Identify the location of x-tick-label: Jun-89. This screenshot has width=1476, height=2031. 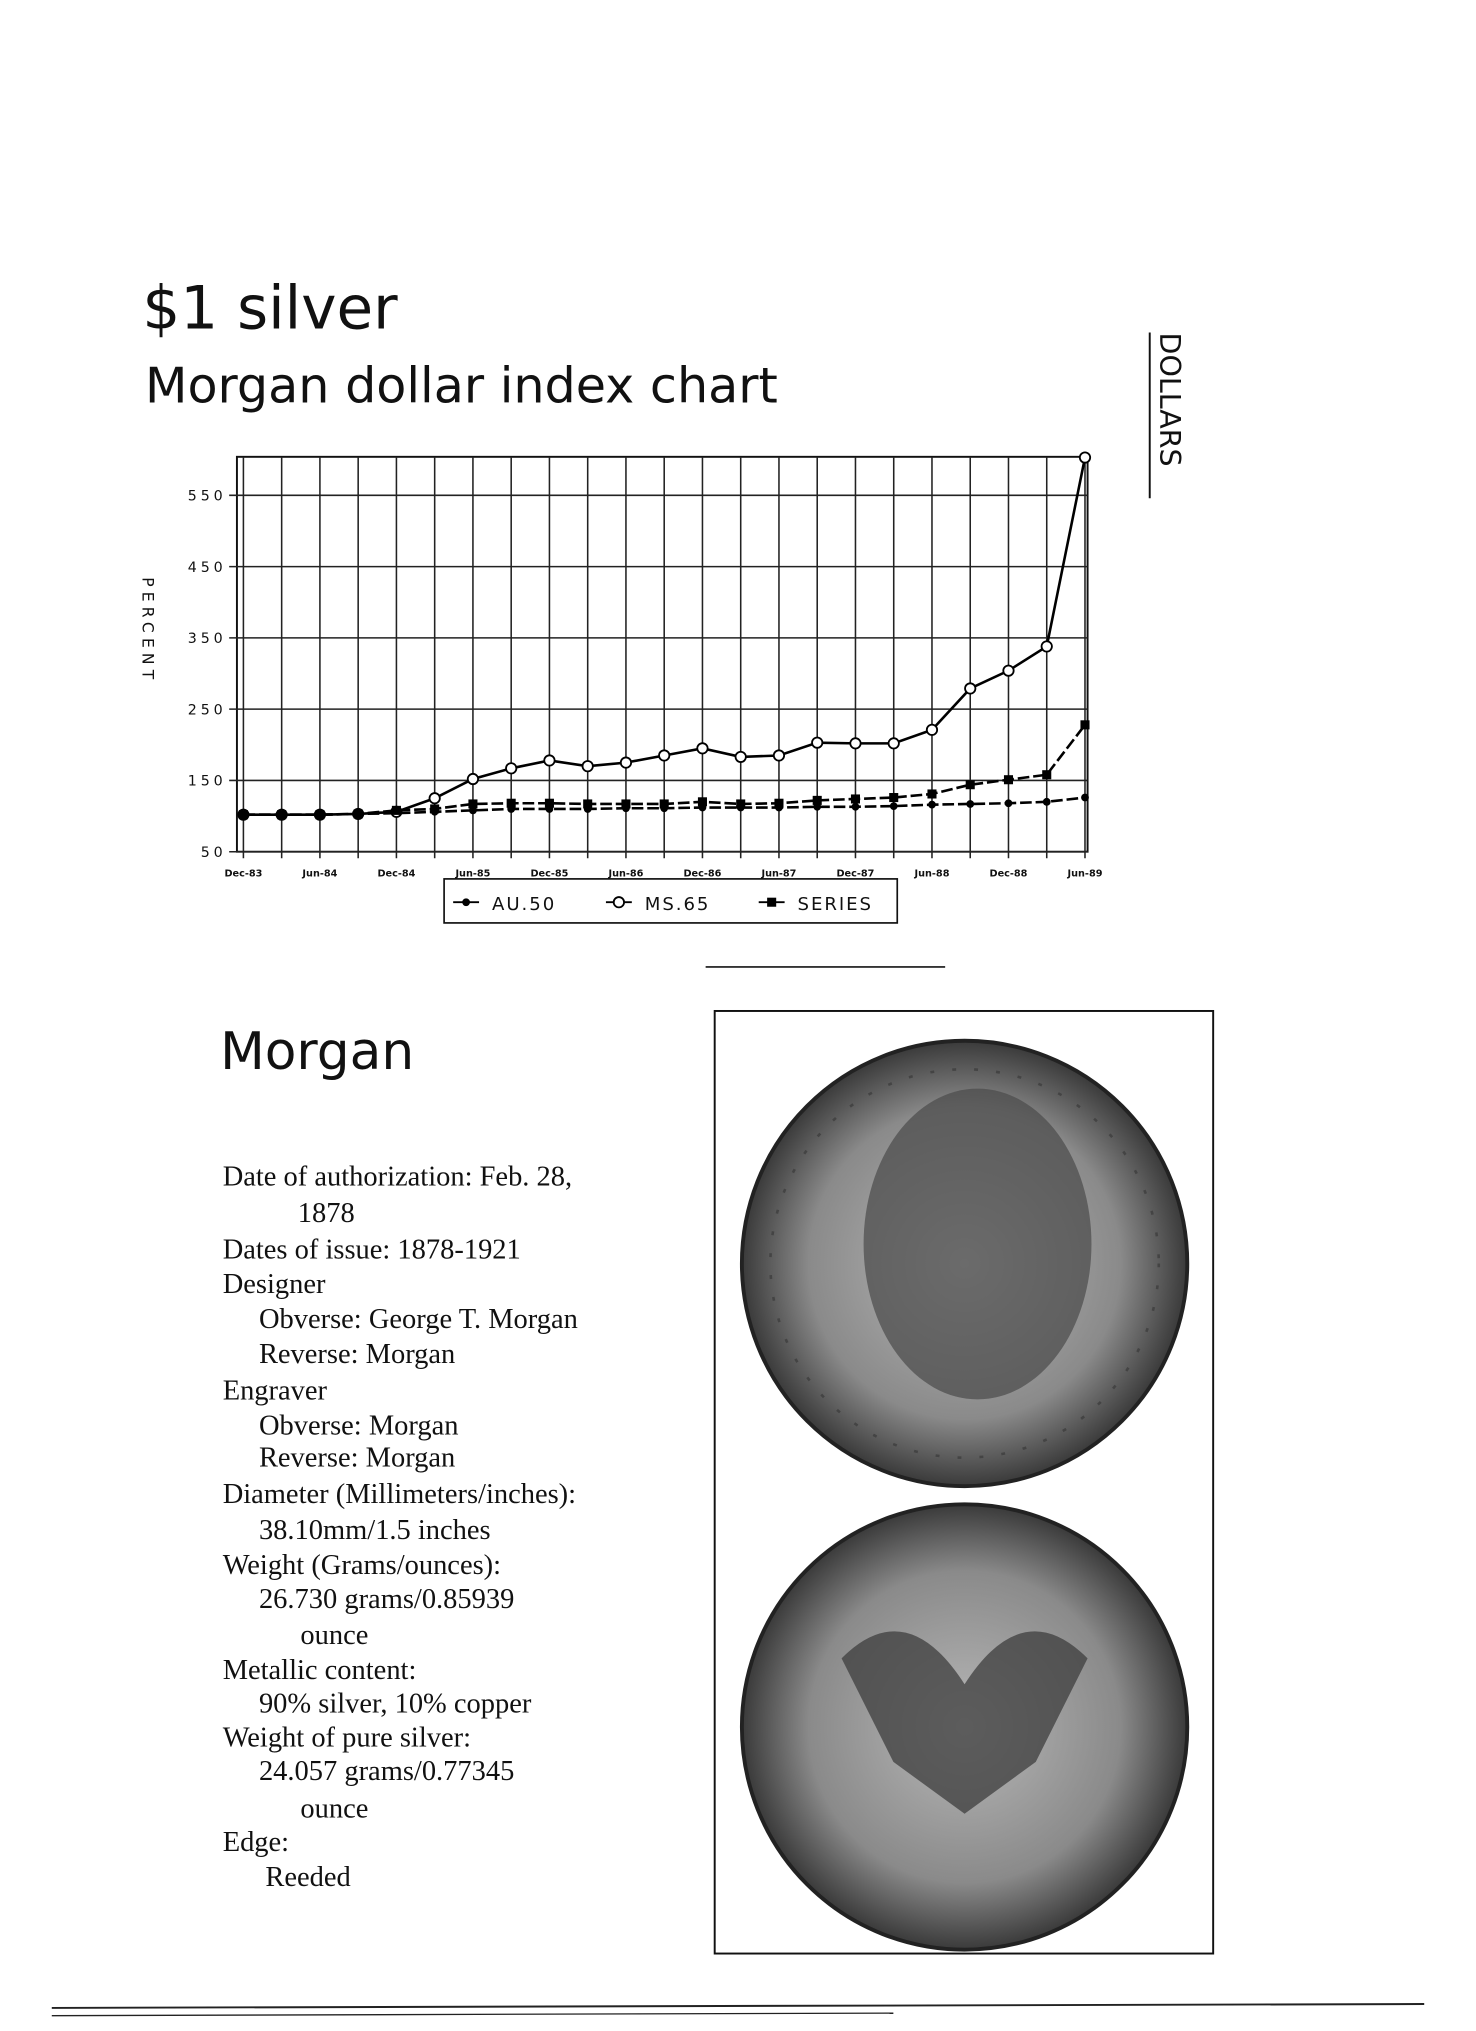
(1085, 873).